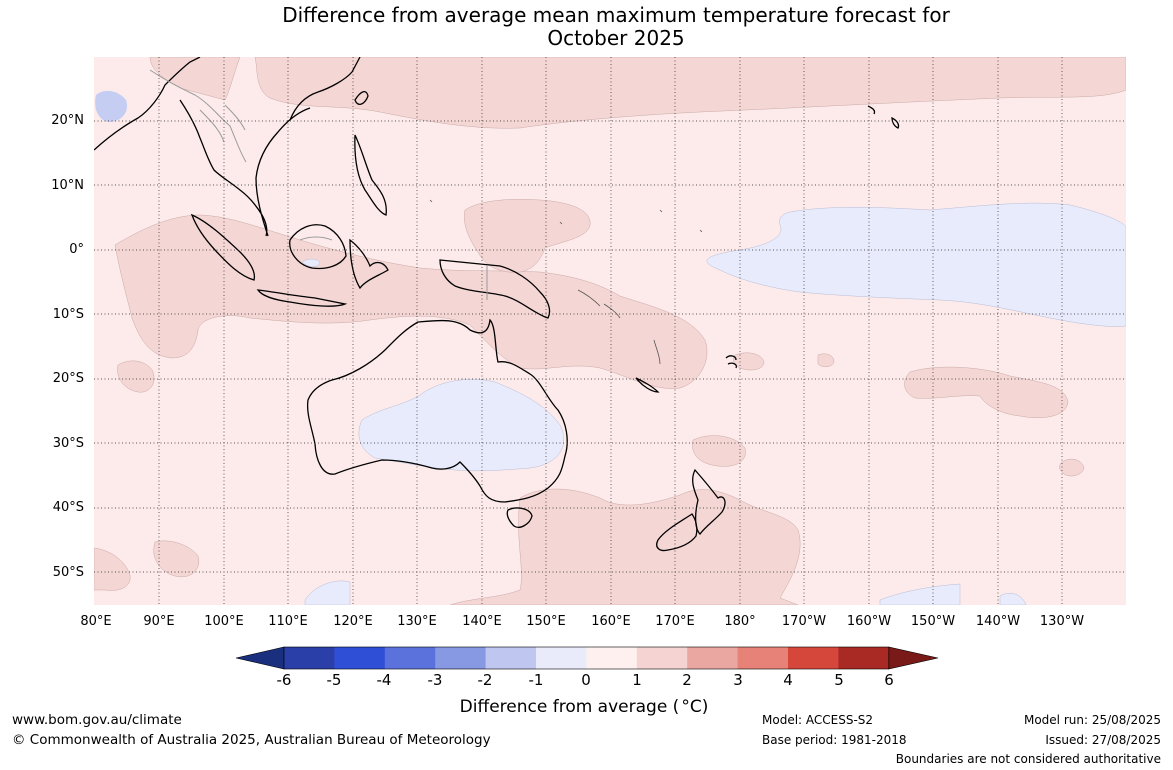 The image size is (1173, 770). I want to click on lon-label-160e: 160°E, so click(611, 621).